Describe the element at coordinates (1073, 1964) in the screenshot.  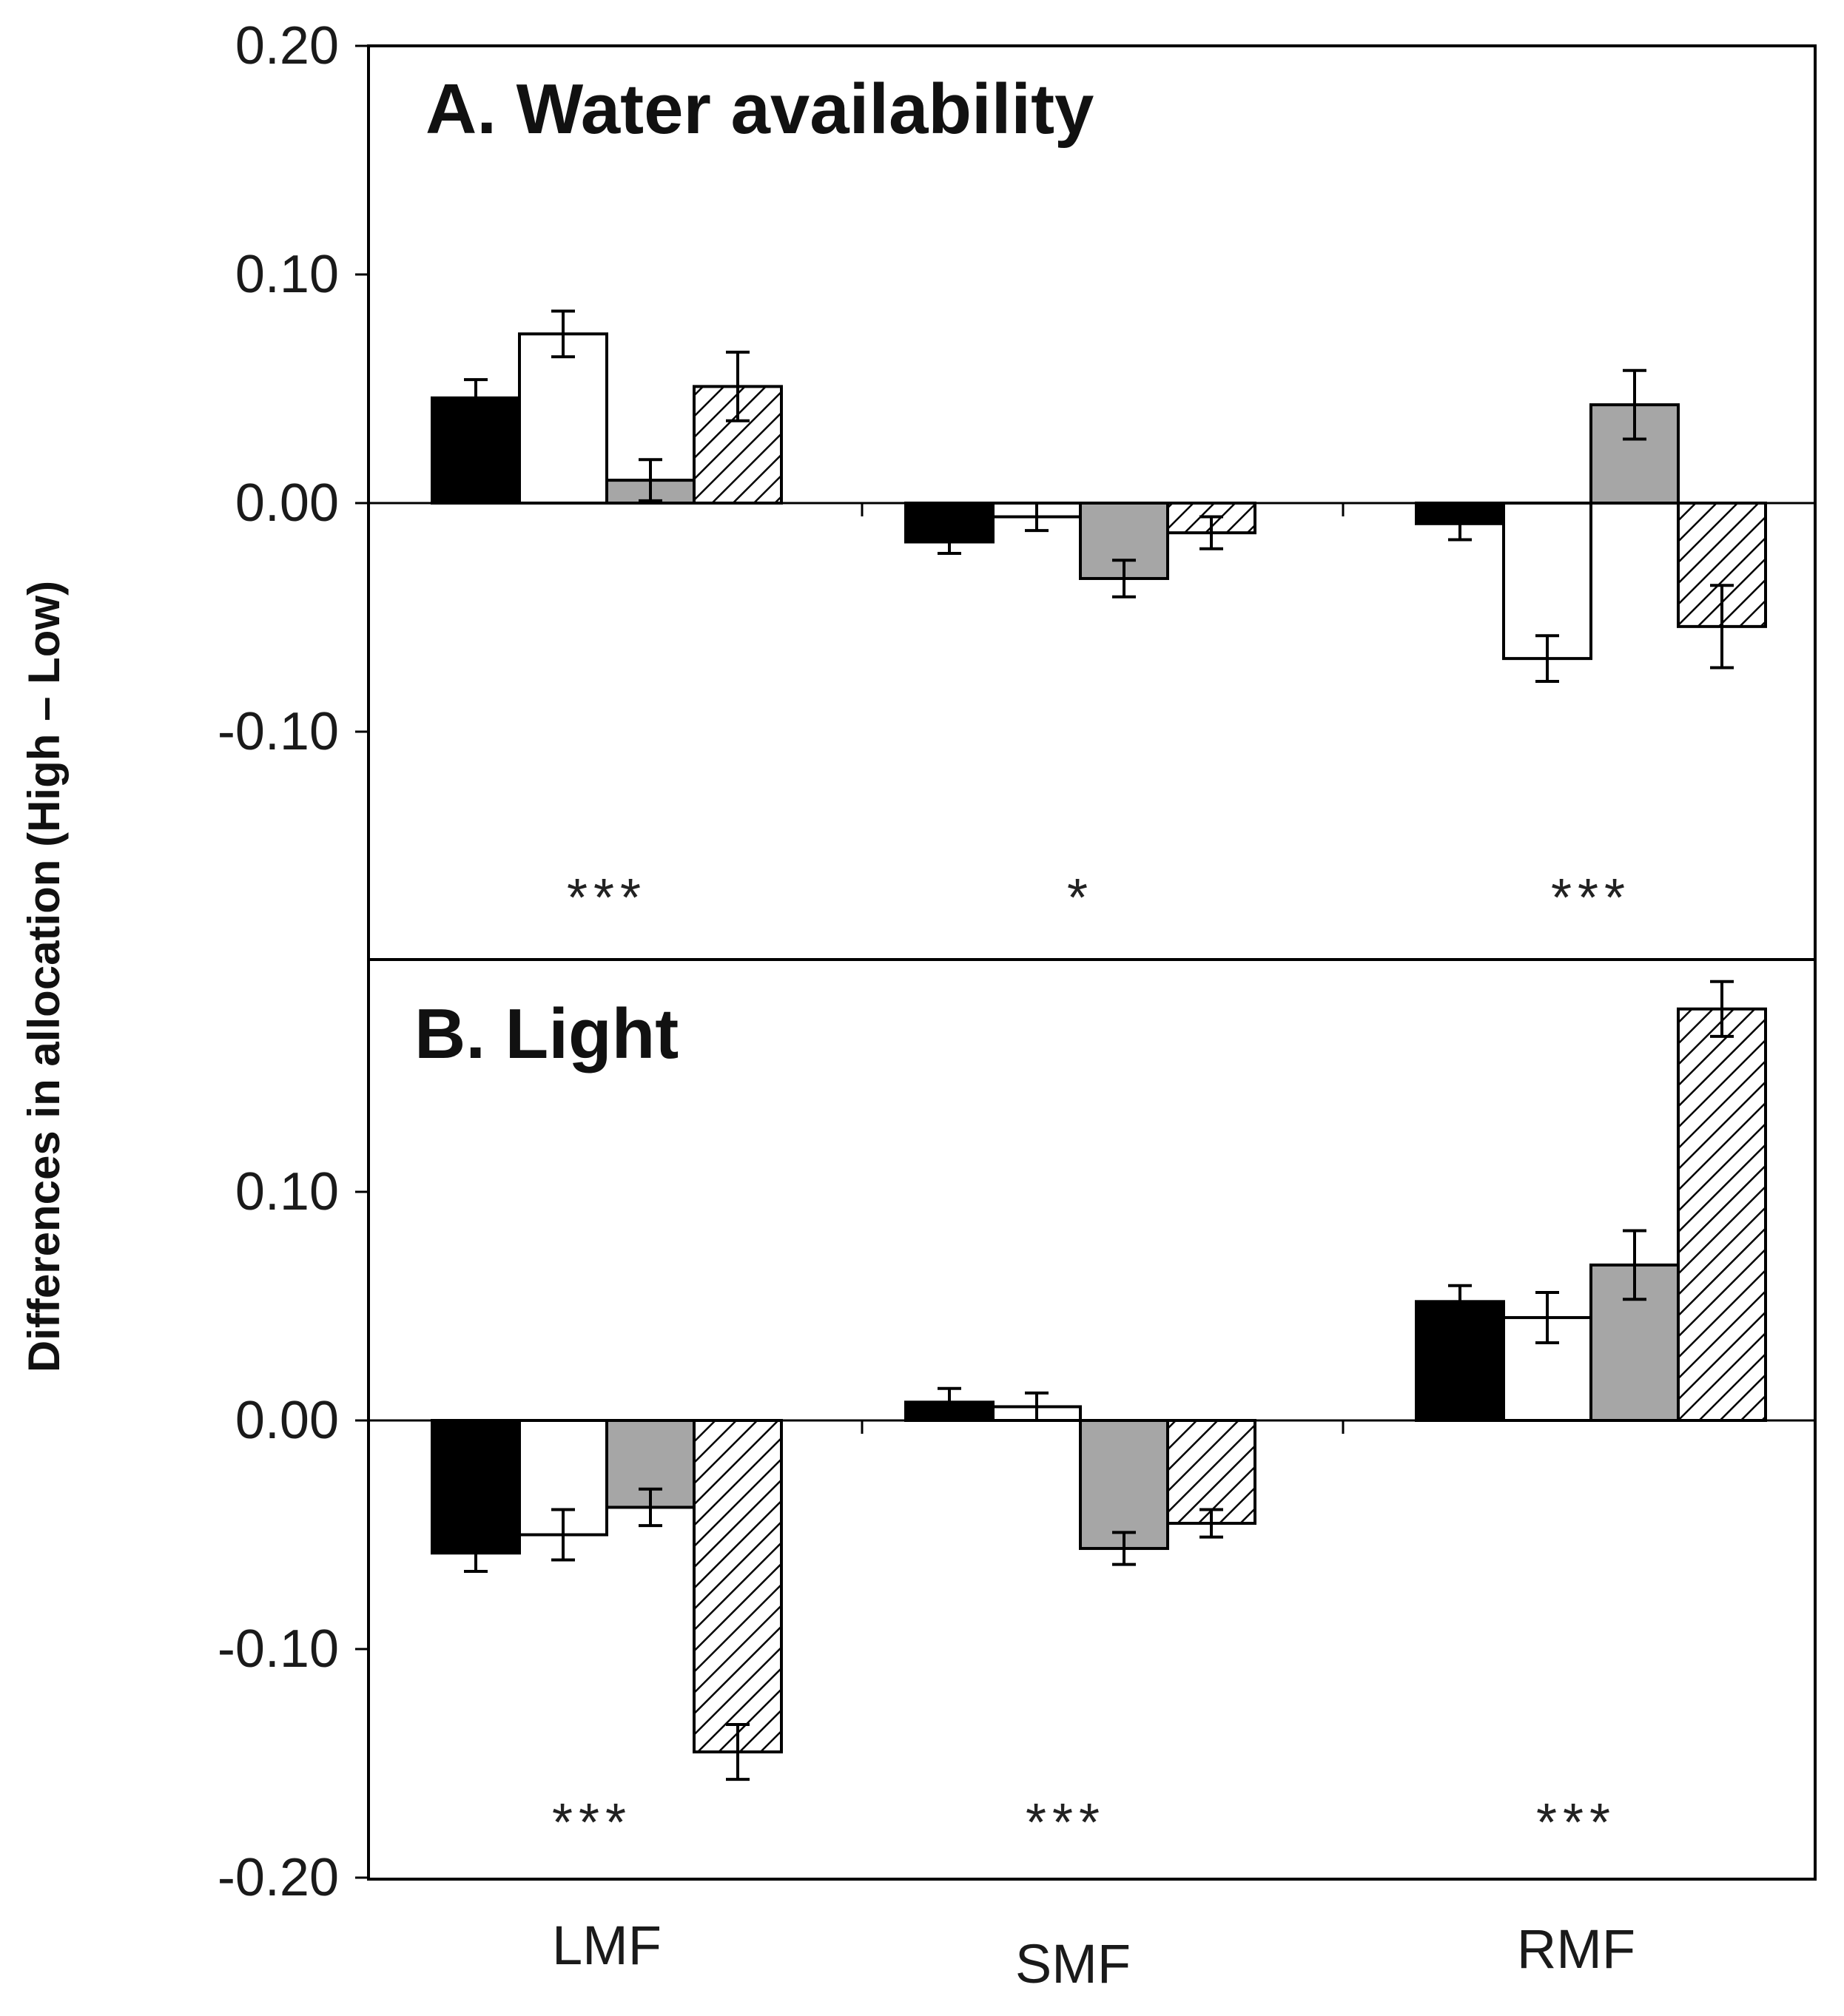
I see `category-label: SMF` at that location.